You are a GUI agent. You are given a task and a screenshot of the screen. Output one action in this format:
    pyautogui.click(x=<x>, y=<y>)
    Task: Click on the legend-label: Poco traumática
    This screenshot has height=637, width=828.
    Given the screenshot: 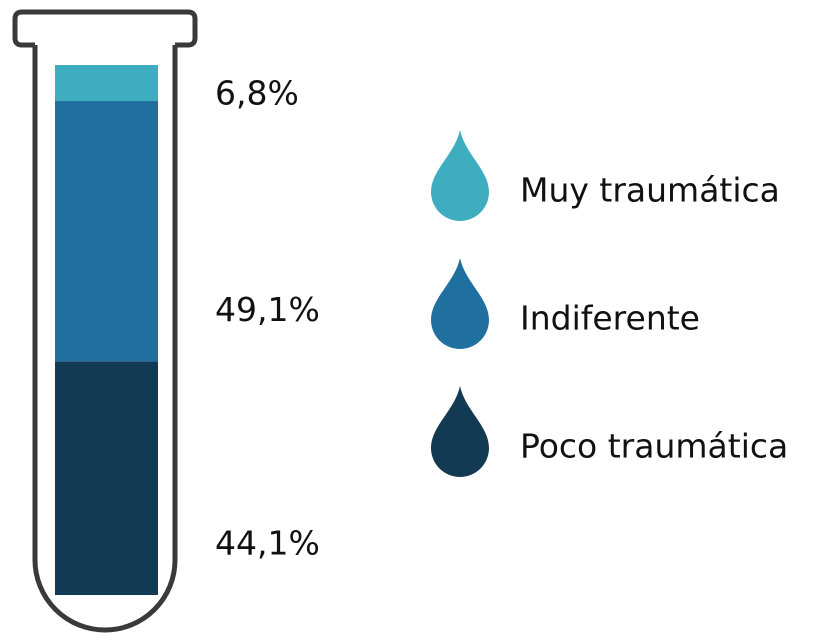 What is the action you would take?
    pyautogui.click(x=654, y=446)
    